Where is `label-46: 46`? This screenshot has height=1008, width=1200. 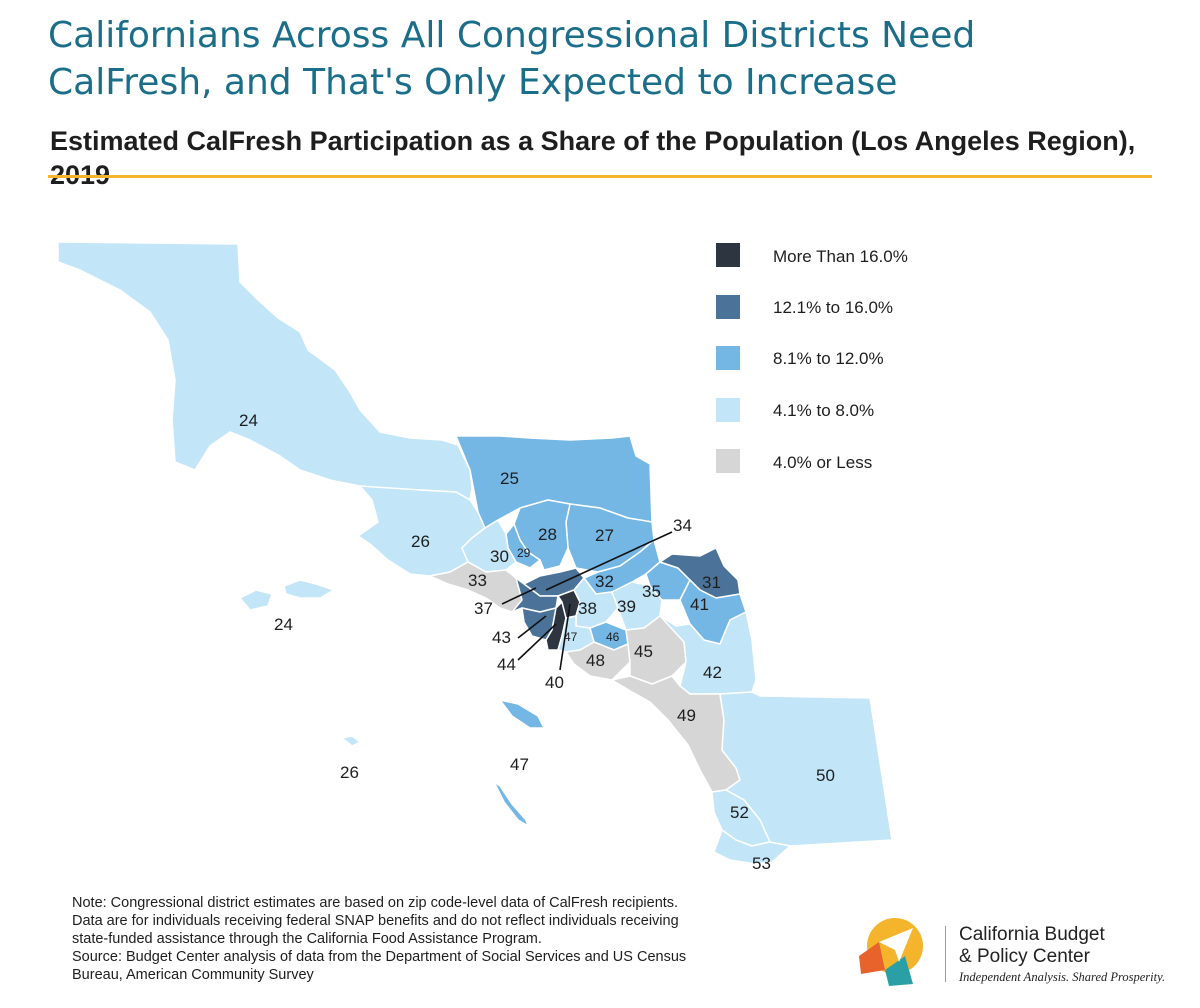
label-46: 46 is located at coordinates (613, 637).